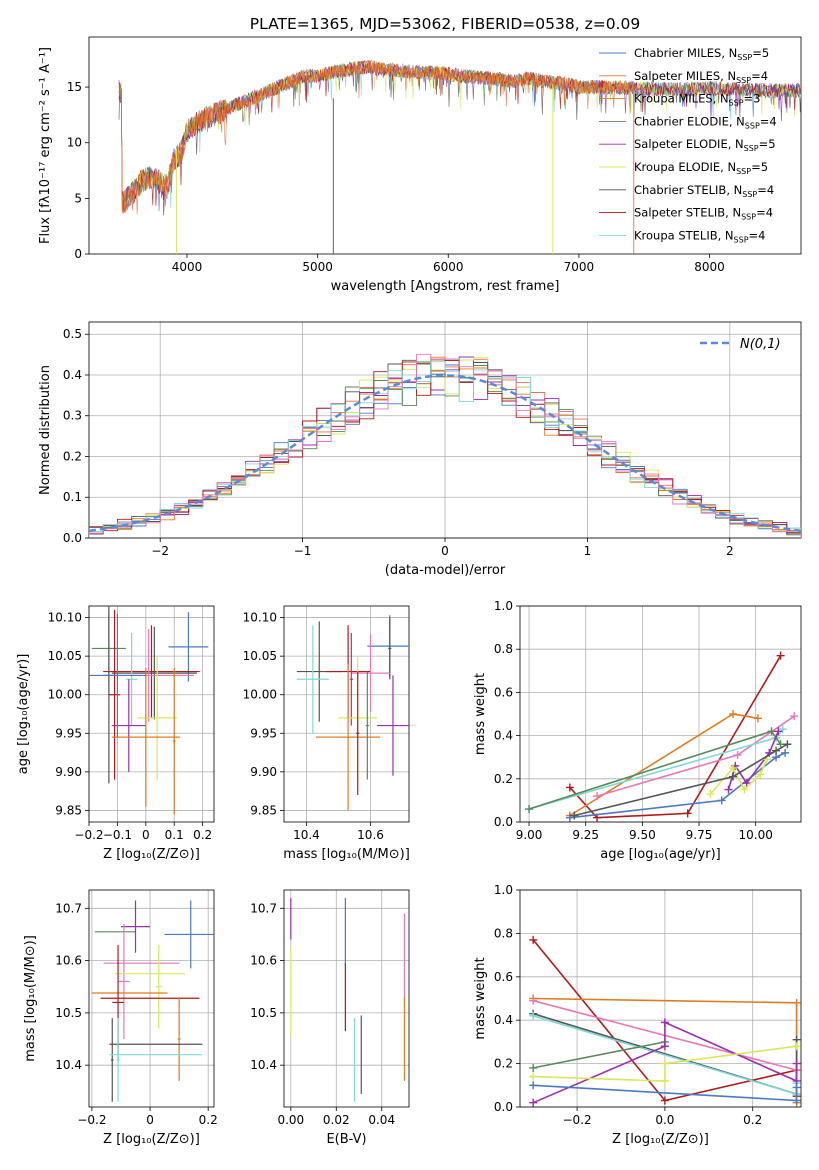 The image size is (819, 1170). Describe the element at coordinates (503, 933) in the screenshot. I see `weight_vs_Z-ytick-label: 0.8` at that location.